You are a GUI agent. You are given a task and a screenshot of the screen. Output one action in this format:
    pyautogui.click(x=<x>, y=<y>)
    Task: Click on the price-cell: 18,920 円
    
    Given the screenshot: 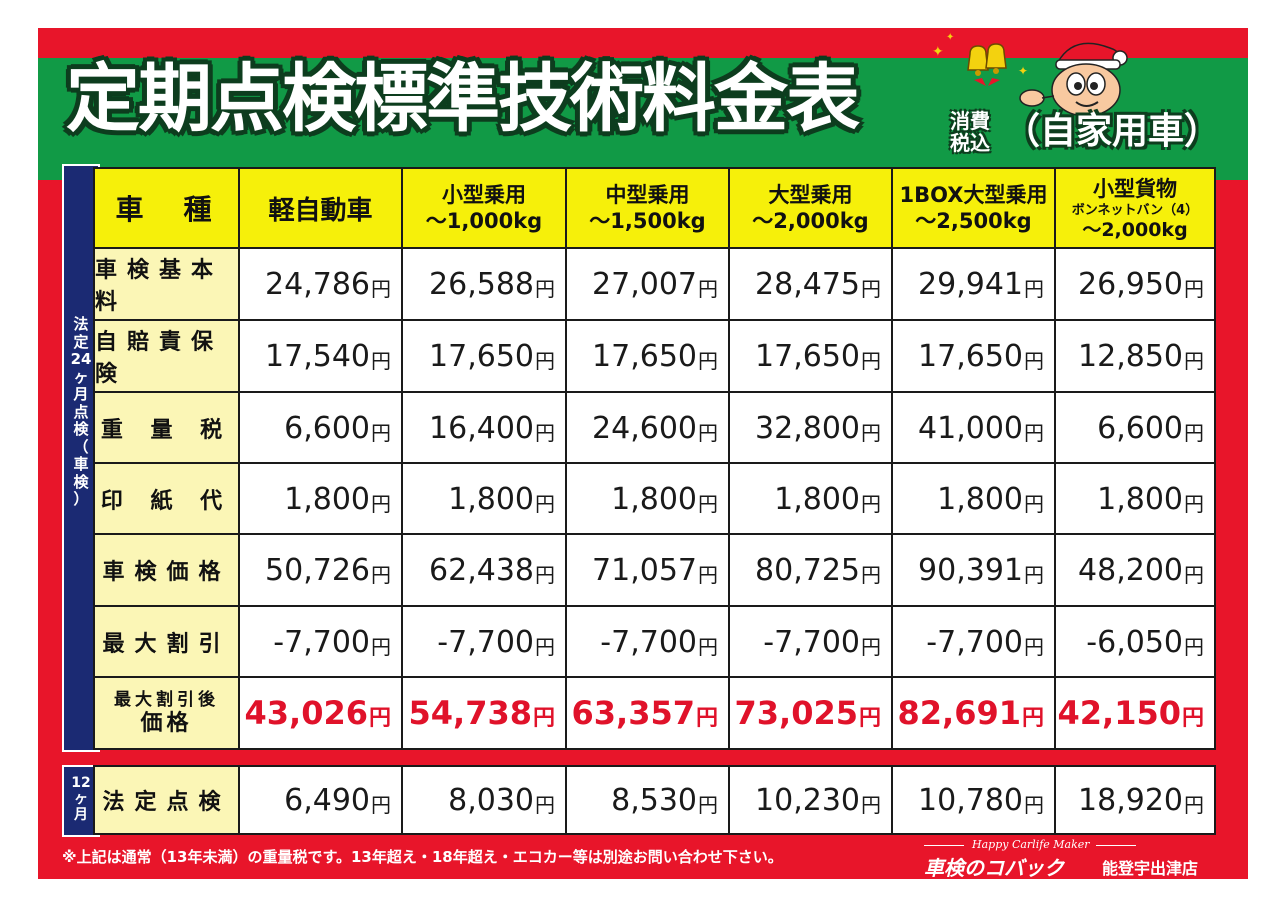 What is the action you would take?
    pyautogui.click(x=1135, y=800)
    